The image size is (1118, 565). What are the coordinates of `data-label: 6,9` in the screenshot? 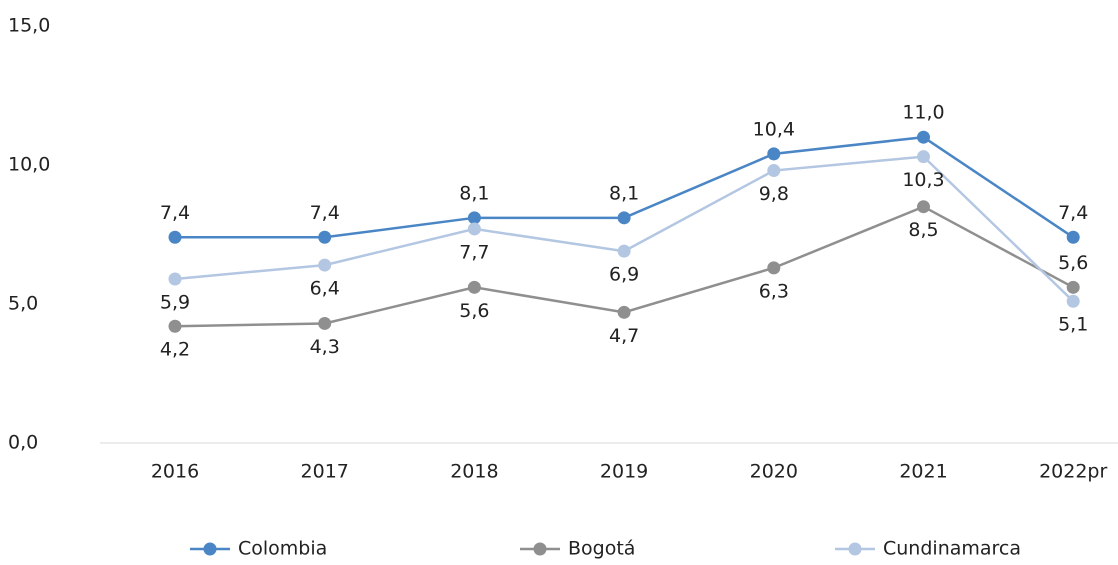 It's located at (624, 275).